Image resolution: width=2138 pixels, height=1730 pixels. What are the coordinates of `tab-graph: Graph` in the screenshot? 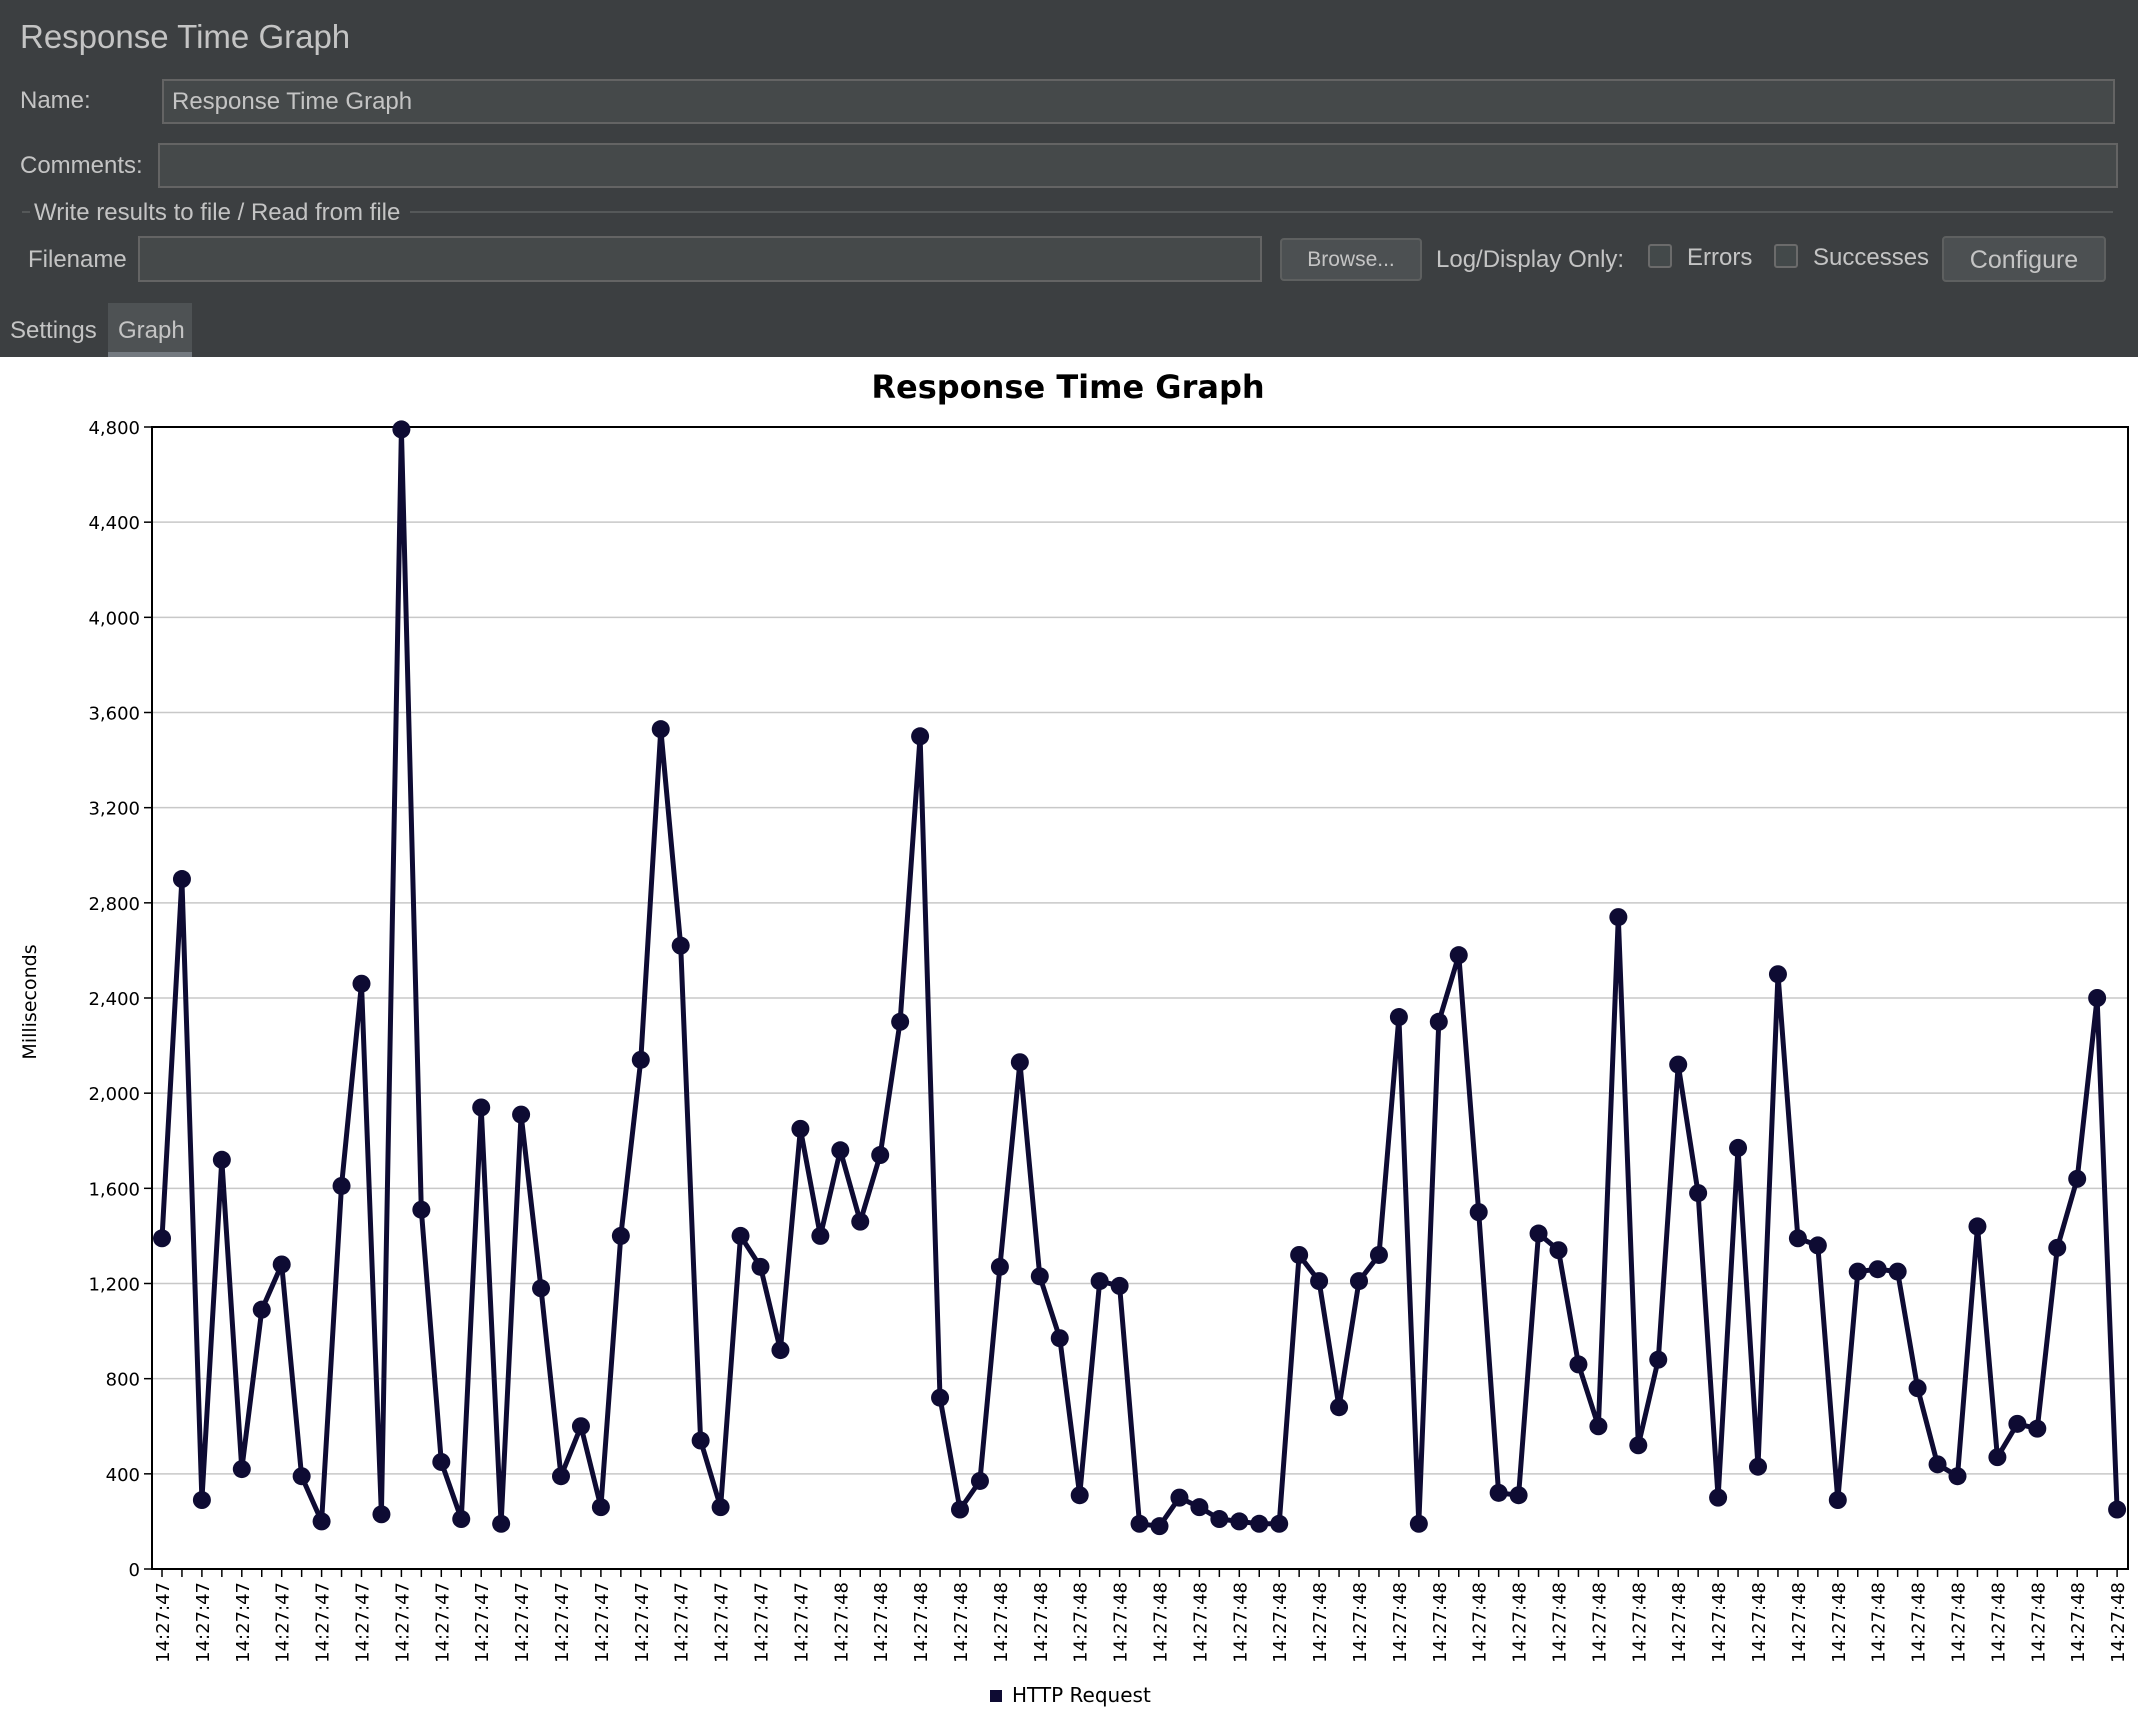 It's located at (150, 330).